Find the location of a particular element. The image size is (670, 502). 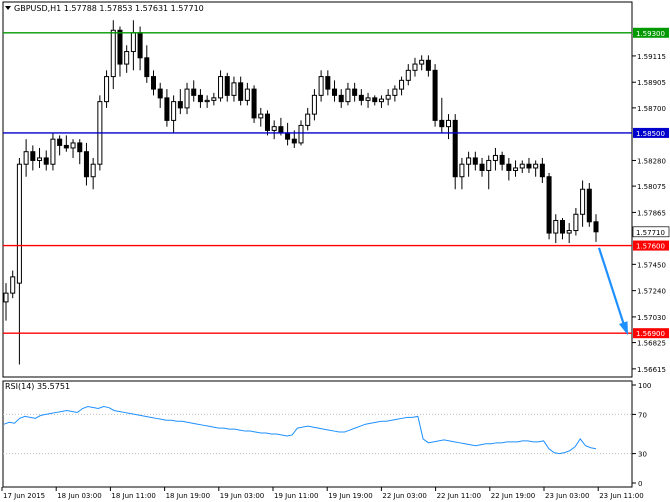

time-tick-label: 17 Jun 2015 is located at coordinates (24, 496).